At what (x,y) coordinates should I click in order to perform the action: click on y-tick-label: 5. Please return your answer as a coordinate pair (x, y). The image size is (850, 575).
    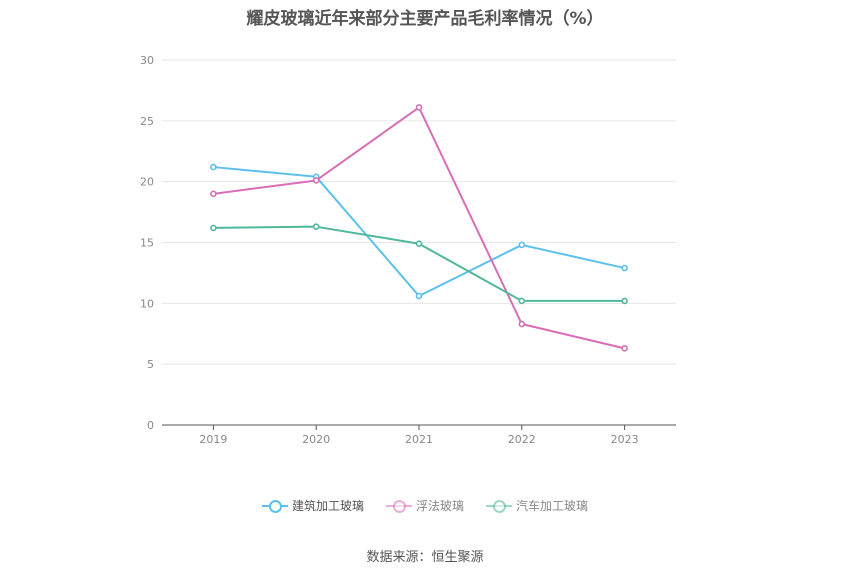
    Looking at the image, I should click on (150, 364).